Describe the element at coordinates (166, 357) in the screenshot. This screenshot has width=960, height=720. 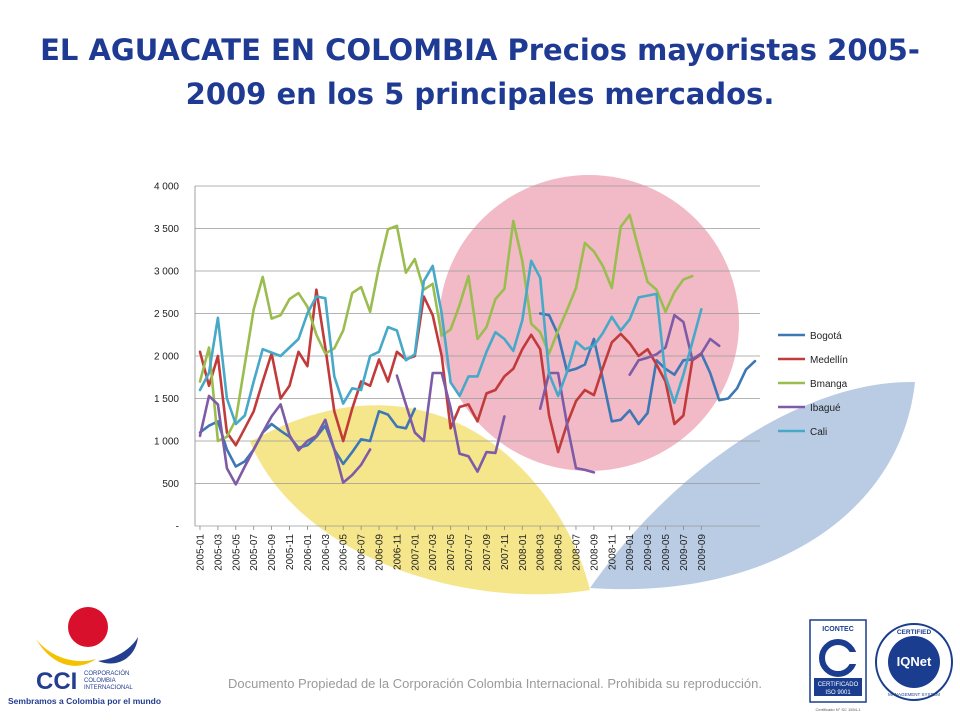
I see `y-tick-label: 2 000` at that location.